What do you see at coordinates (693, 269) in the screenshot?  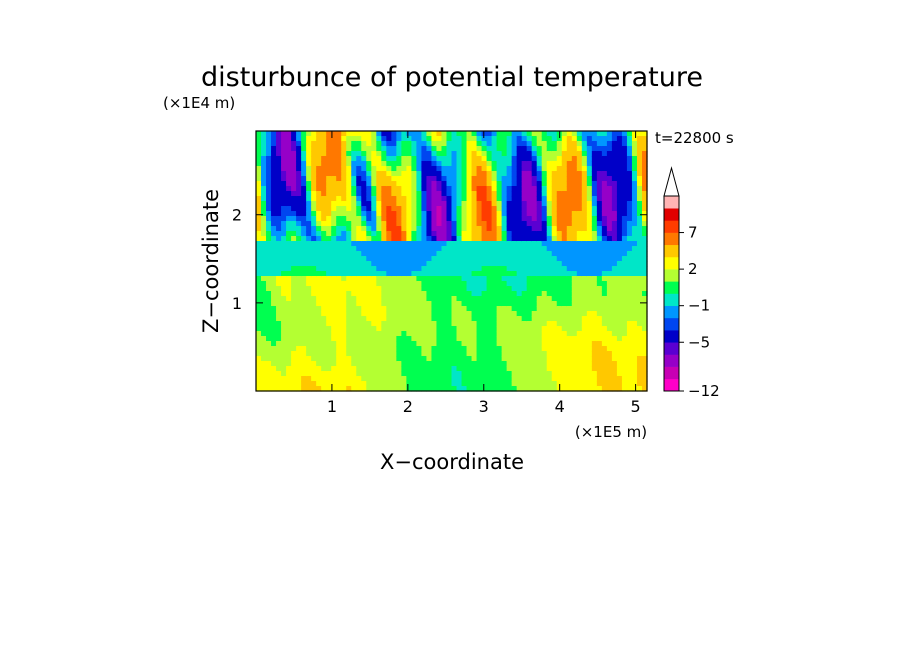 I see `colorbar-tick-label: 2` at bounding box center [693, 269].